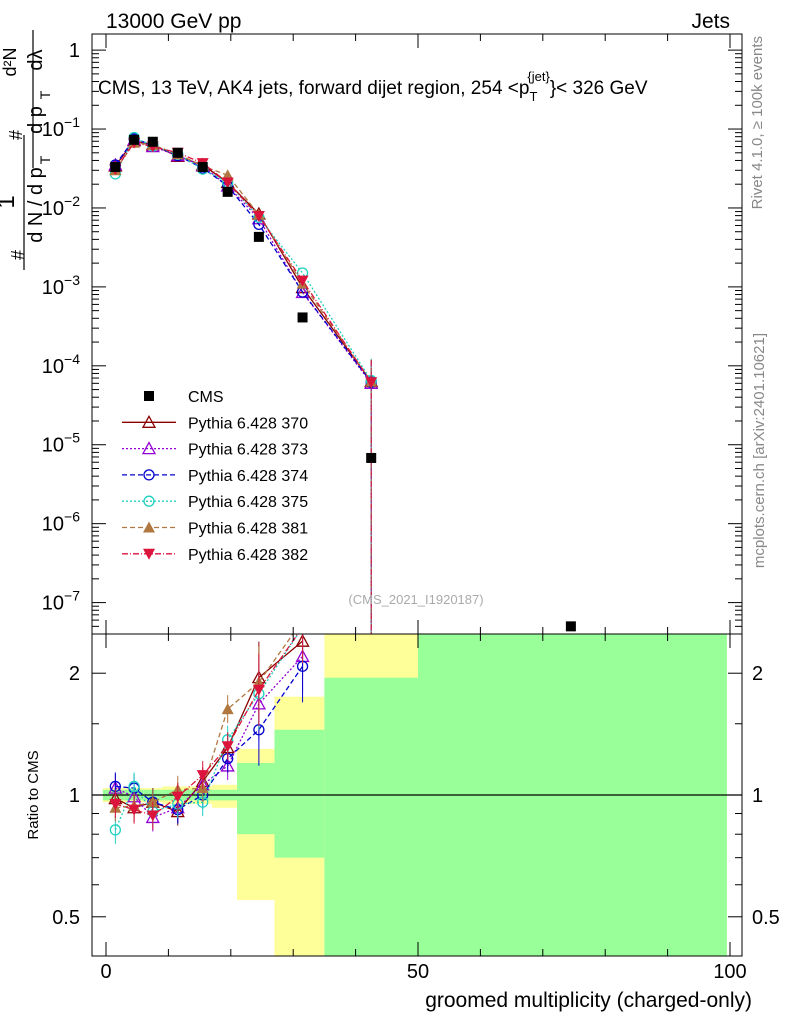 This screenshot has height=1024, width=786. Describe the element at coordinates (61, 601) in the screenshot. I see `main-ytick-label: 10⁻⁷` at that location.